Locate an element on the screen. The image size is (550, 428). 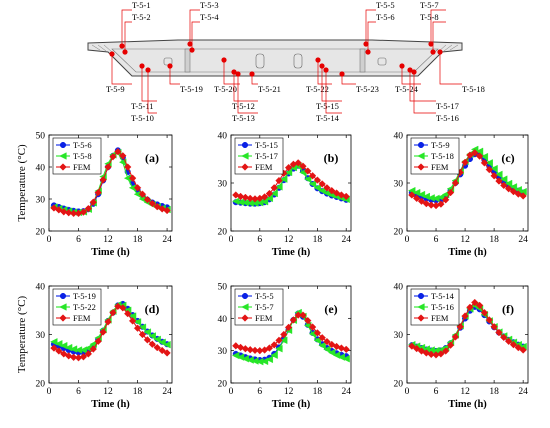
legend-entry: T-5-7 is located at coordinates (264, 307).